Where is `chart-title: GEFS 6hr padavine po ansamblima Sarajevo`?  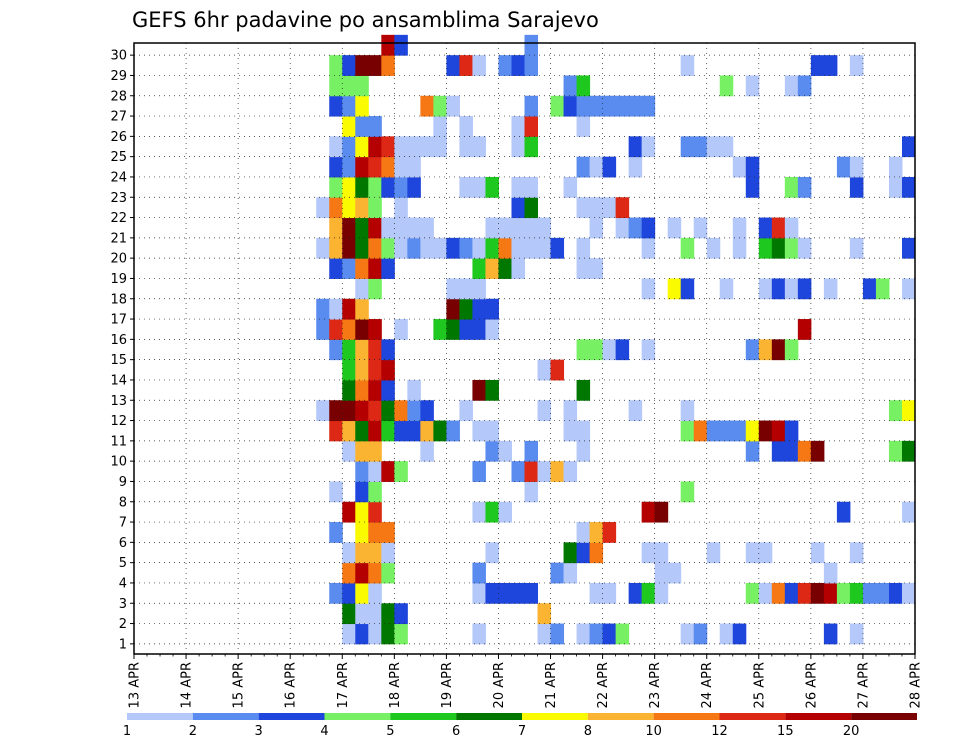
chart-title: GEFS 6hr padavine po ansamblima Sarajevo is located at coordinates (365, 20).